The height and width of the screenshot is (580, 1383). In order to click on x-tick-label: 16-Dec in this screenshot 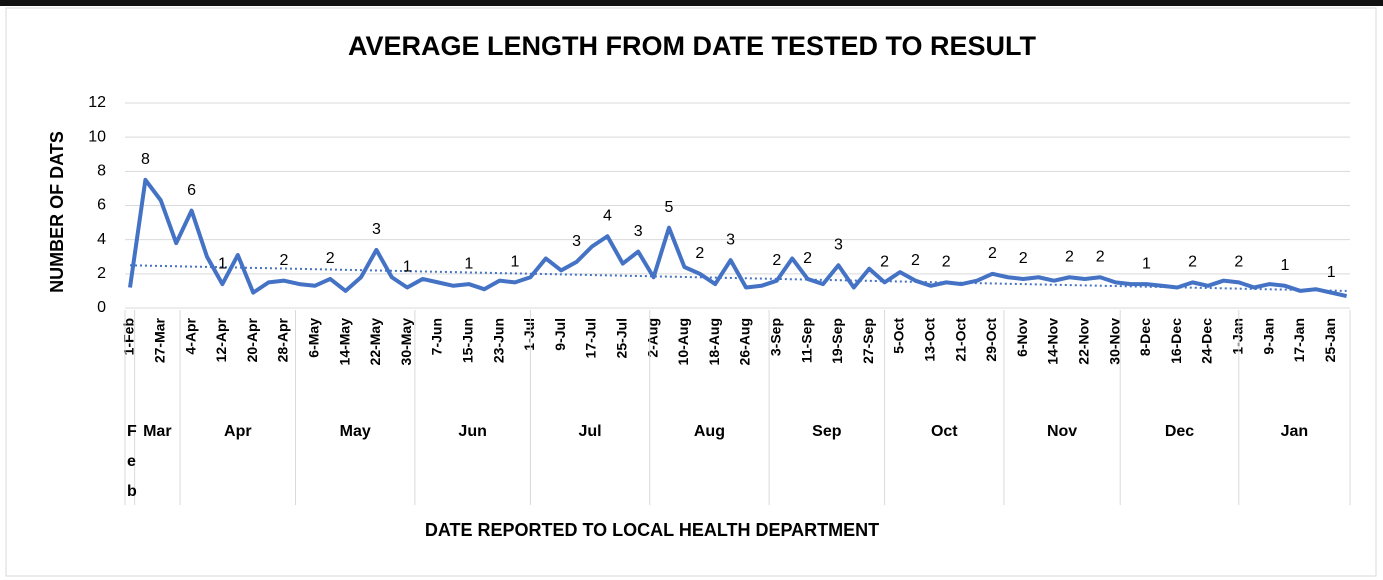, I will do `click(1176, 341)`.